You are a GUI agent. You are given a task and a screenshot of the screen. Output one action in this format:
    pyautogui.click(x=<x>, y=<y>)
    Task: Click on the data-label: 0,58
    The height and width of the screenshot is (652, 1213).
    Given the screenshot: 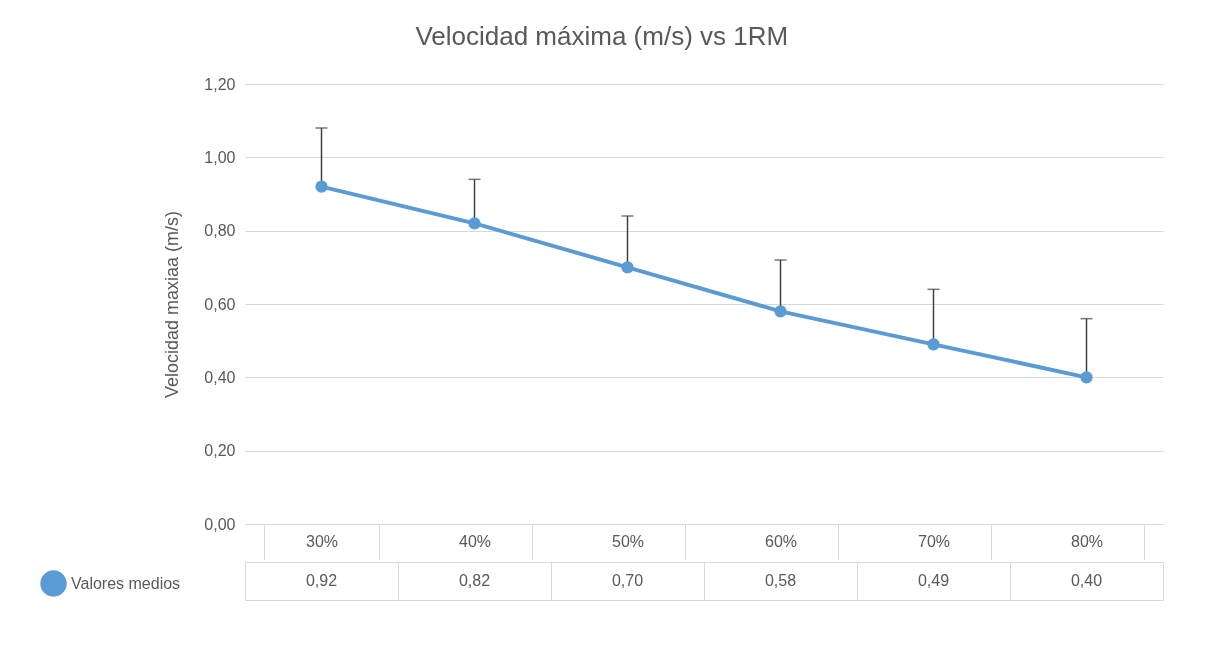 What is the action you would take?
    pyautogui.click(x=780, y=580)
    